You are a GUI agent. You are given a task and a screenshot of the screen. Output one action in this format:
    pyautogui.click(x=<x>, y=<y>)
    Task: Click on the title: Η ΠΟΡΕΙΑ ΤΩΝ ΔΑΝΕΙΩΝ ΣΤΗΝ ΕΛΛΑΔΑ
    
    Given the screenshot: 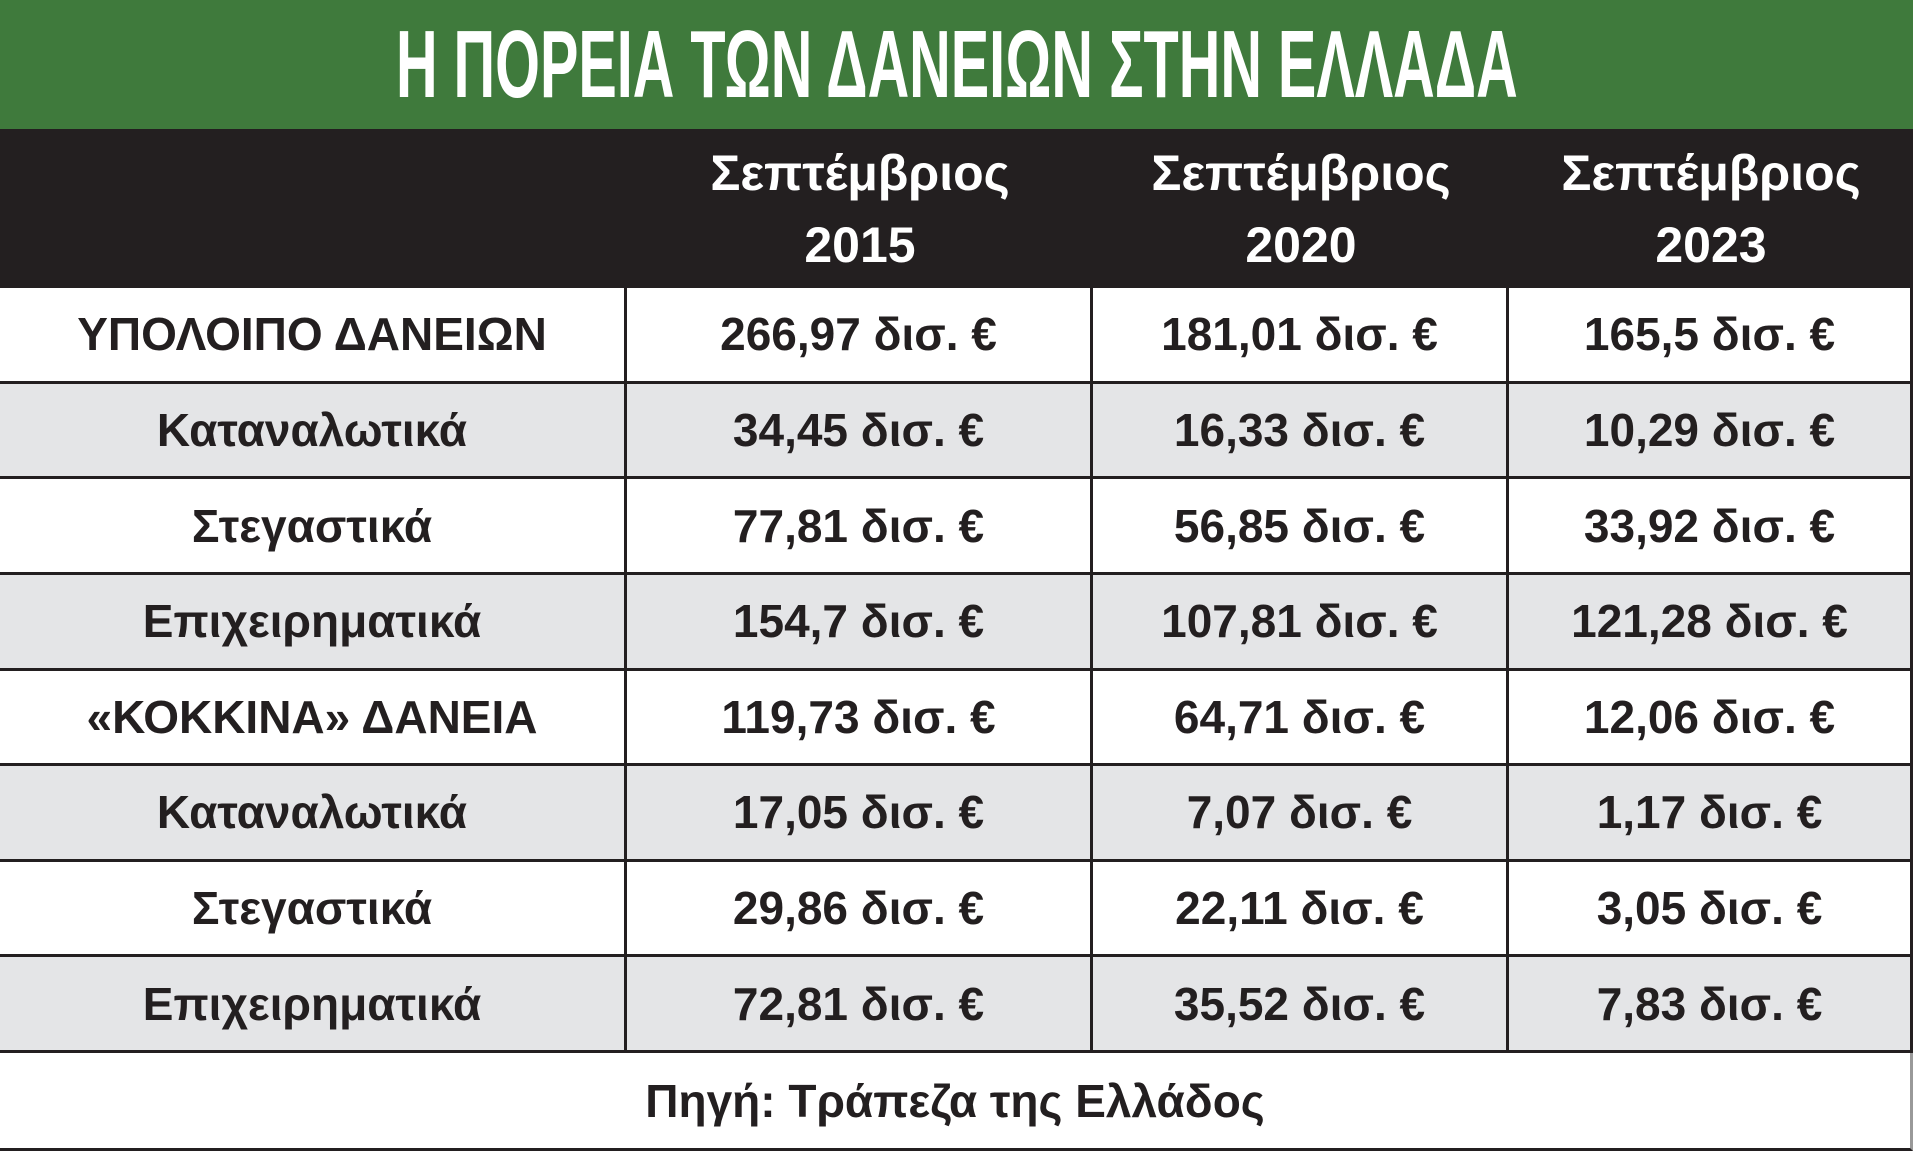 What is the action you would take?
    pyautogui.click(x=956, y=64)
    